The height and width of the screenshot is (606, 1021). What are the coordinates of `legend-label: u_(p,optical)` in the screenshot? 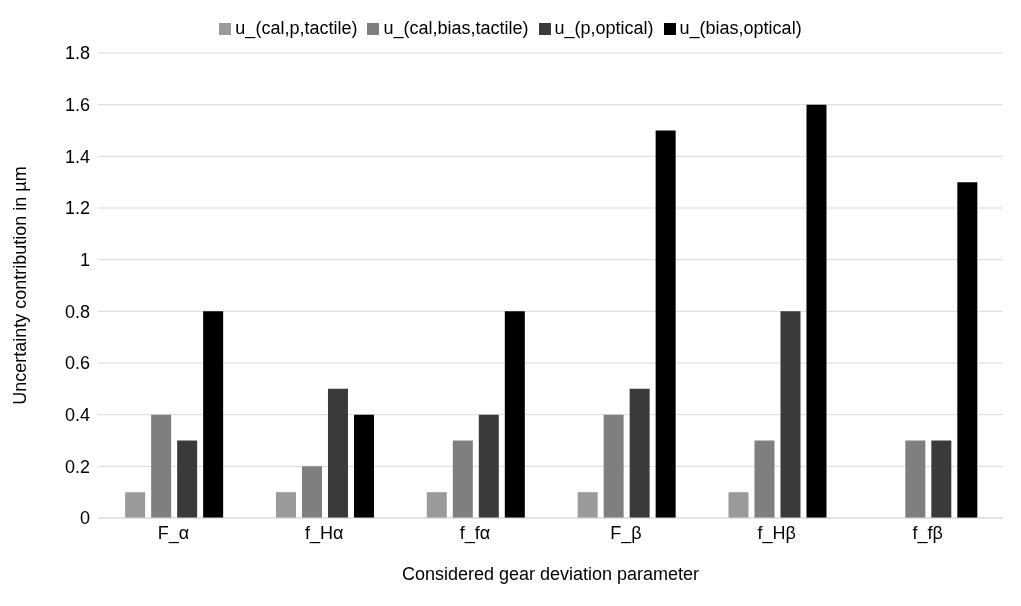 It's located at (604, 28).